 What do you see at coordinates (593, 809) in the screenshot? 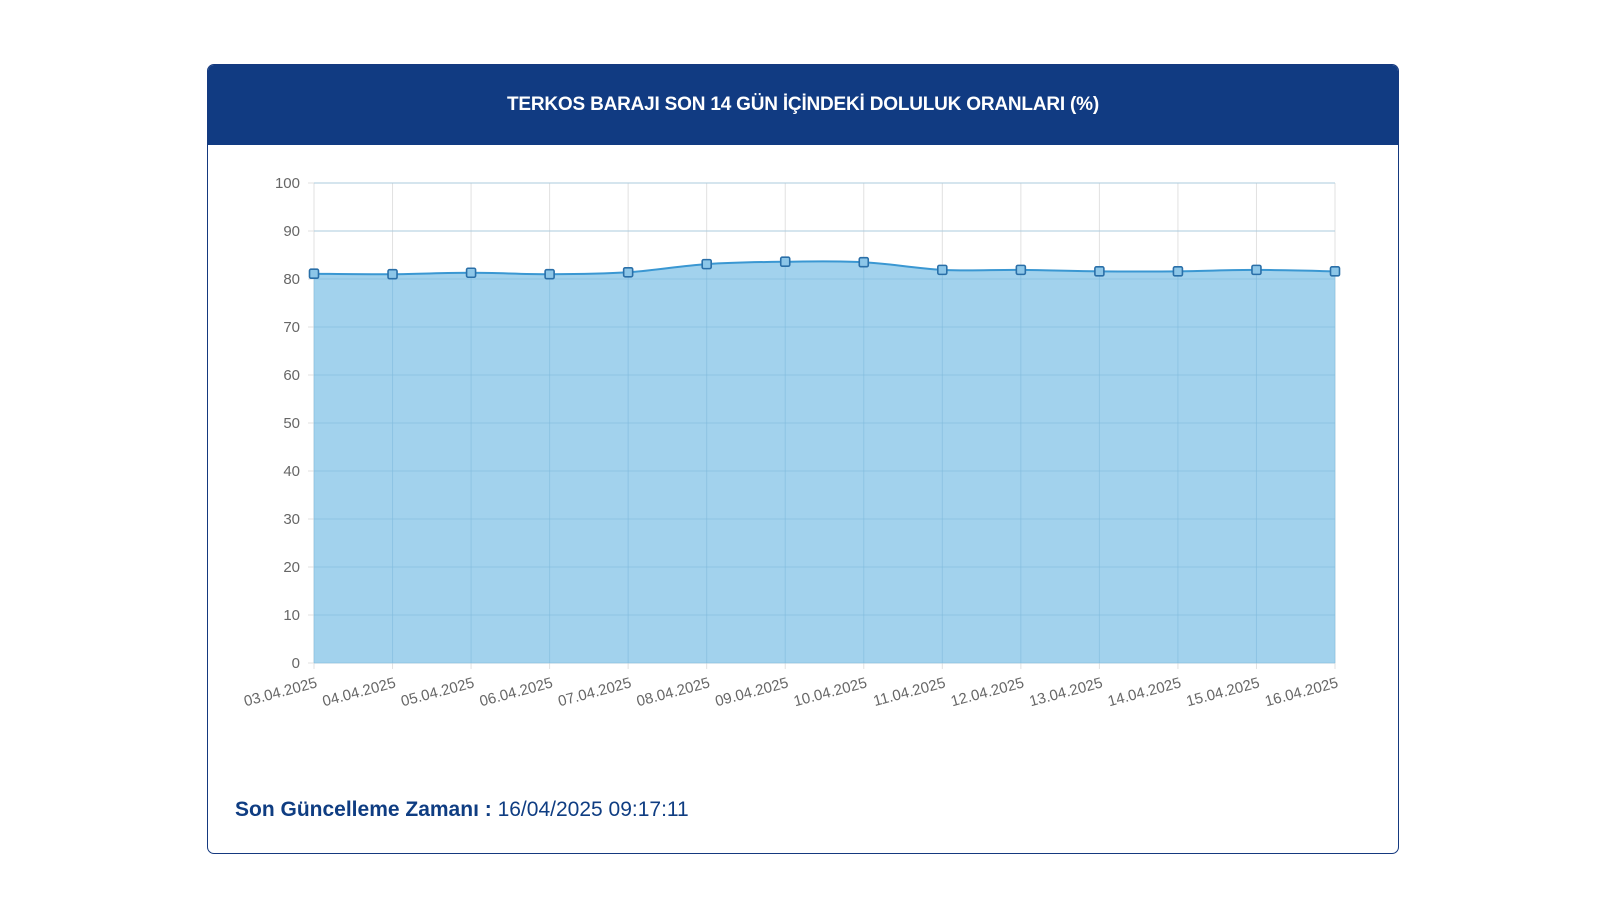
I see `last-update-value: 16/04/2025 09:17:11` at bounding box center [593, 809].